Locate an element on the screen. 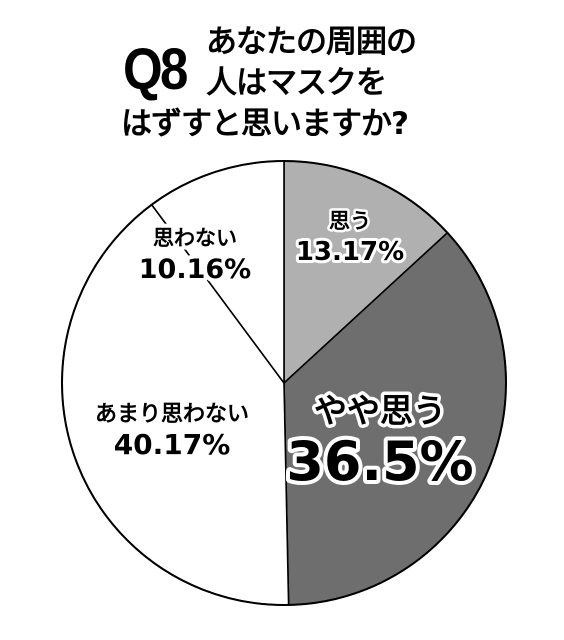 This screenshot has width=564, height=640. question-line-3: はずすと思いますか? is located at coordinates (265, 124).